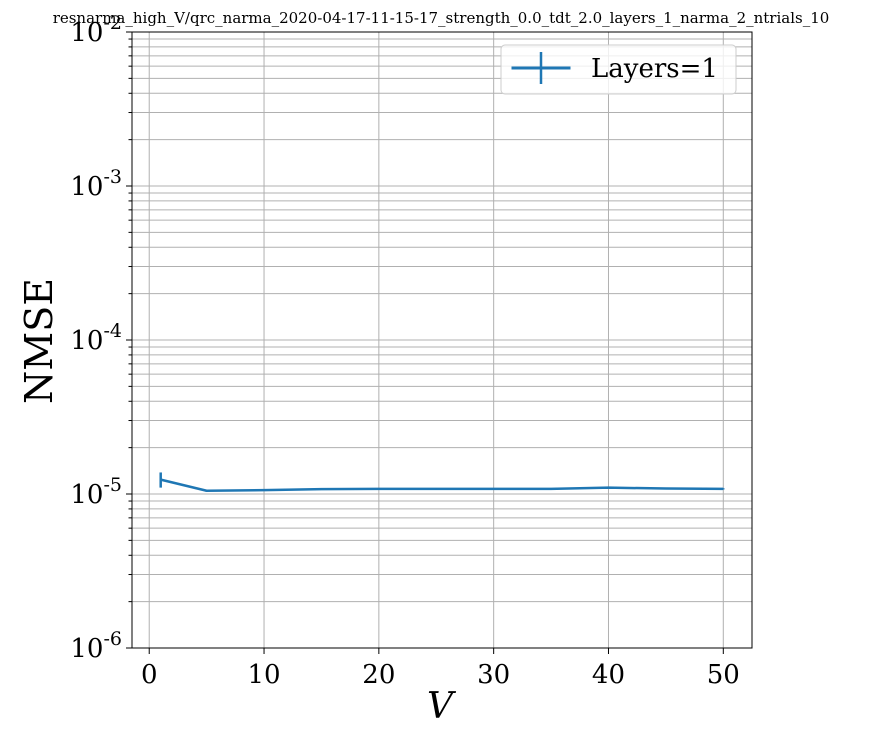  Describe the element at coordinates (112, 639) in the screenshot. I see `y-tick-label-exponent: -6` at that location.